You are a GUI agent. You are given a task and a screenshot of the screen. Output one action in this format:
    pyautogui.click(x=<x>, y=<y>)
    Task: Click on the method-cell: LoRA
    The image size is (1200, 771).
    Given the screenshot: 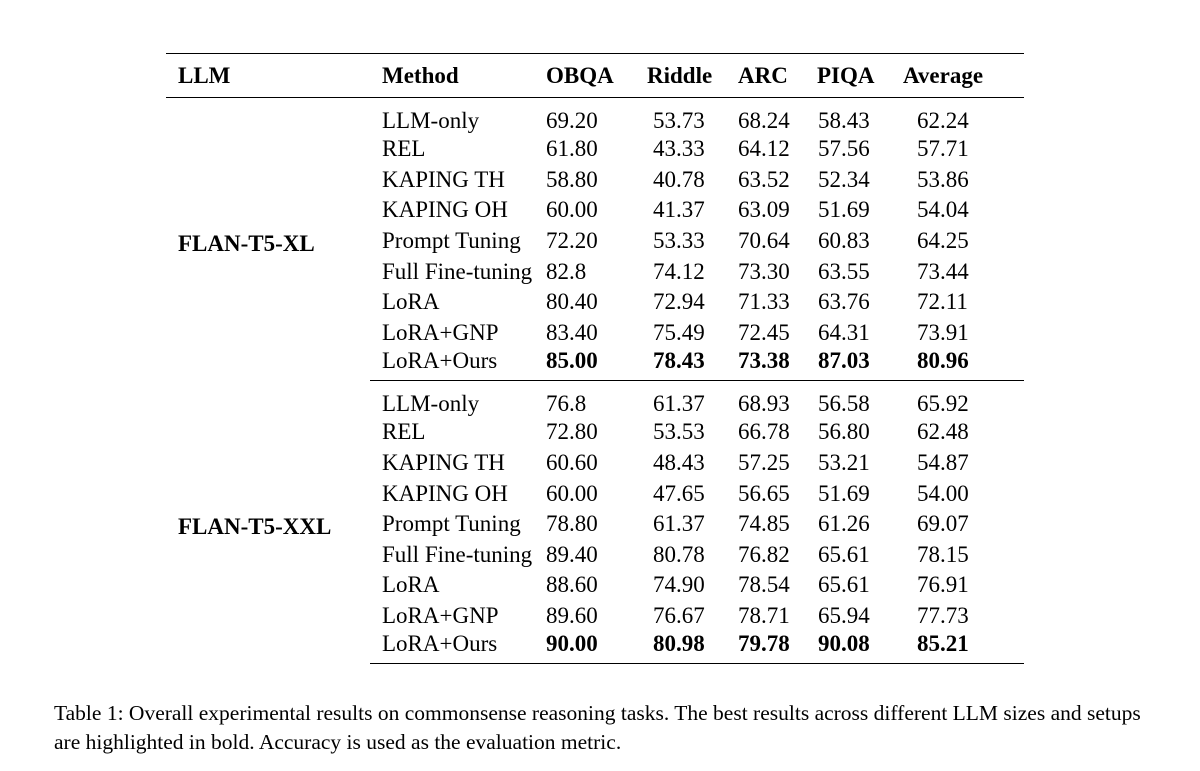 What is the action you would take?
    pyautogui.click(x=411, y=585)
    